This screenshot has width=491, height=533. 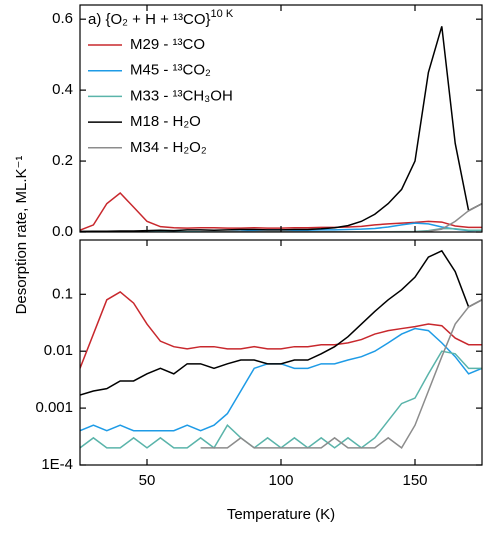 I want to click on y-tick-label: 0.0, so click(x=62, y=231).